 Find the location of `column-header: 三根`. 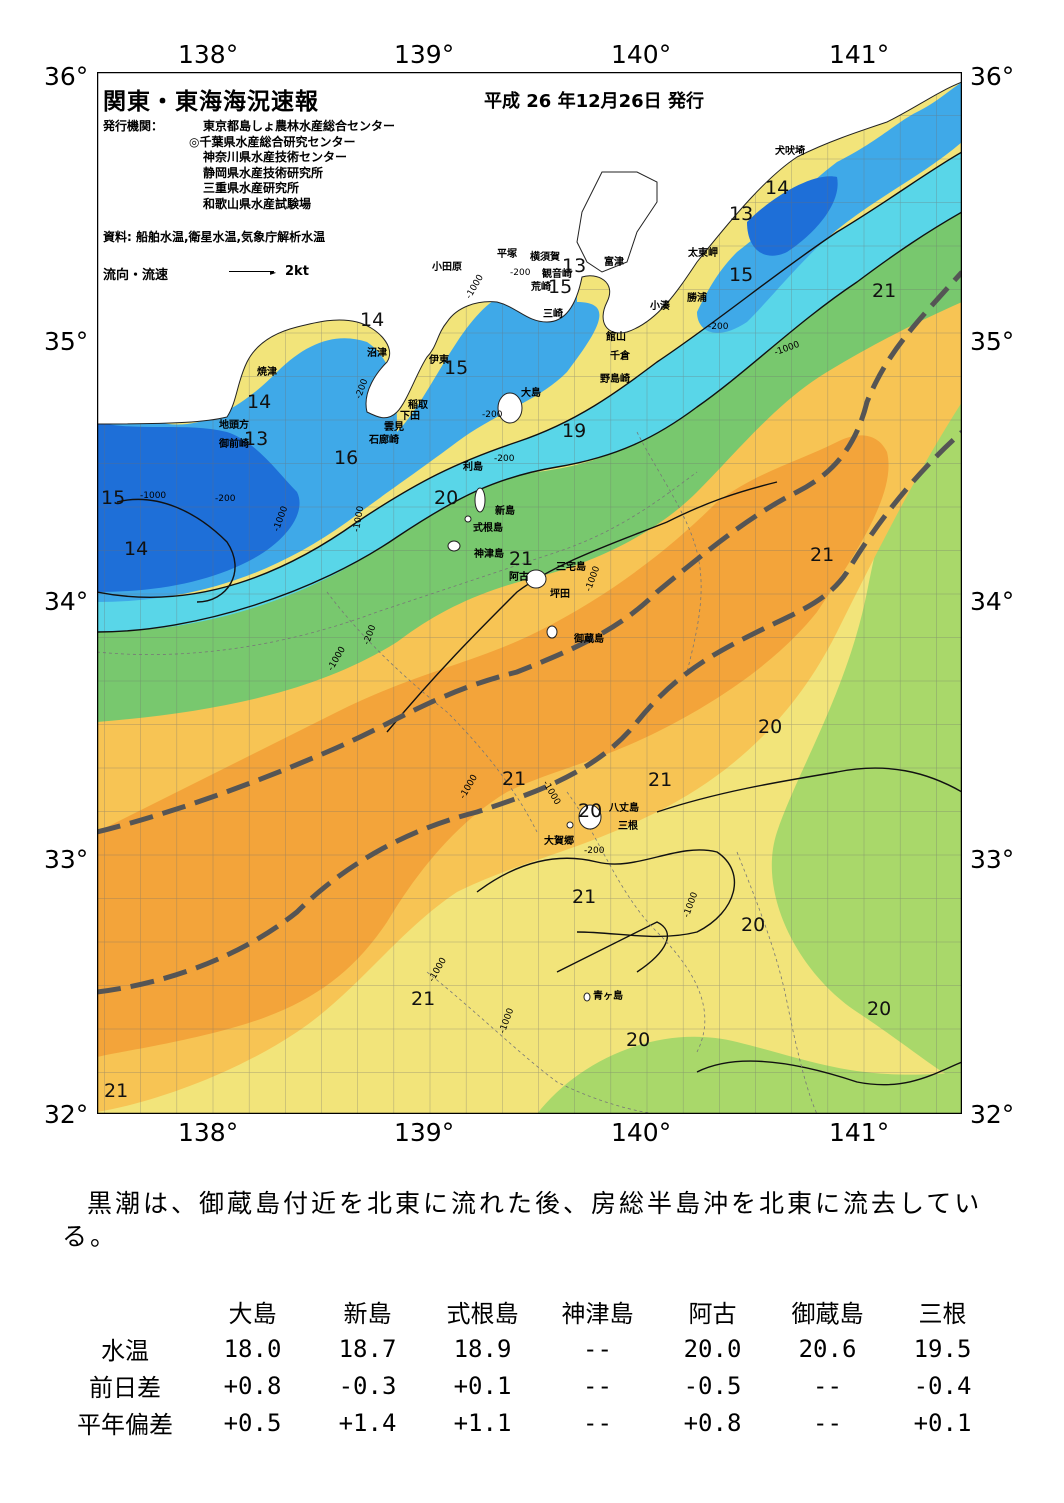

column-header: 三根 is located at coordinates (942, 1314).